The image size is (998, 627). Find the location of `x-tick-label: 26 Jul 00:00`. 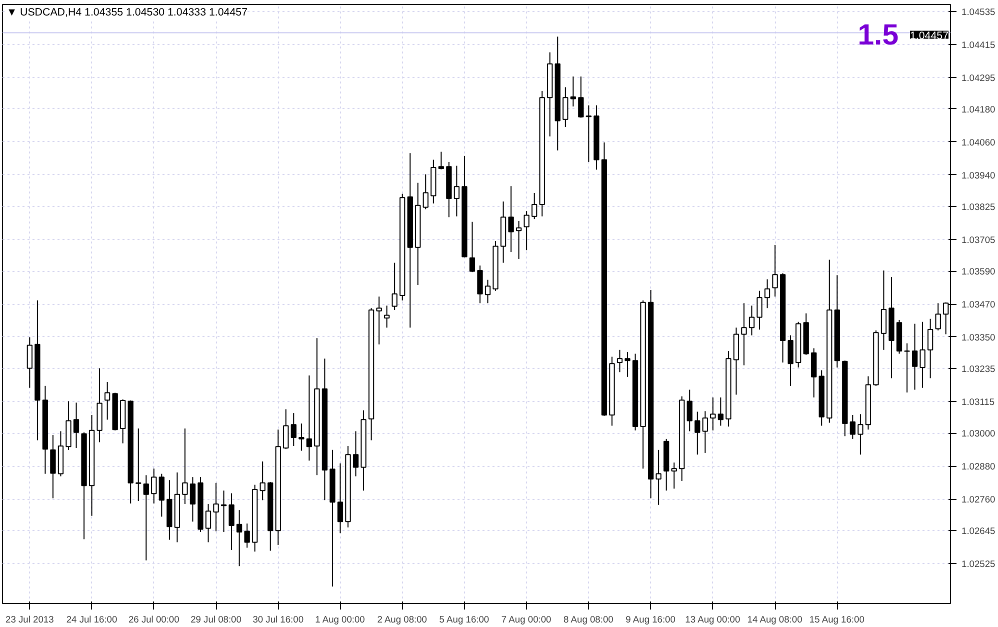

x-tick-label: 26 Jul 00:00 is located at coordinates (154, 619).